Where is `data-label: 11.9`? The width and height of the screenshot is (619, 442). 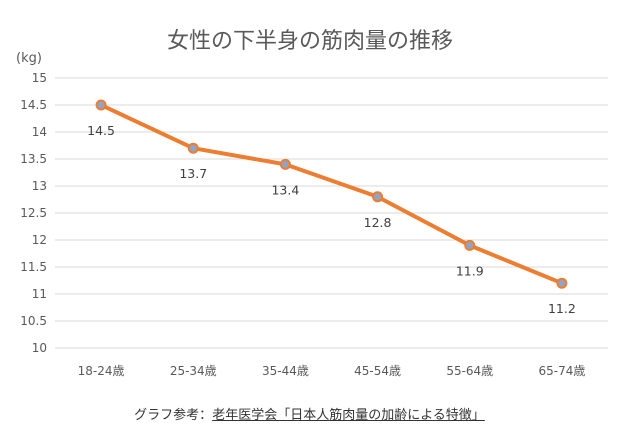 data-label: 11.9 is located at coordinates (470, 270).